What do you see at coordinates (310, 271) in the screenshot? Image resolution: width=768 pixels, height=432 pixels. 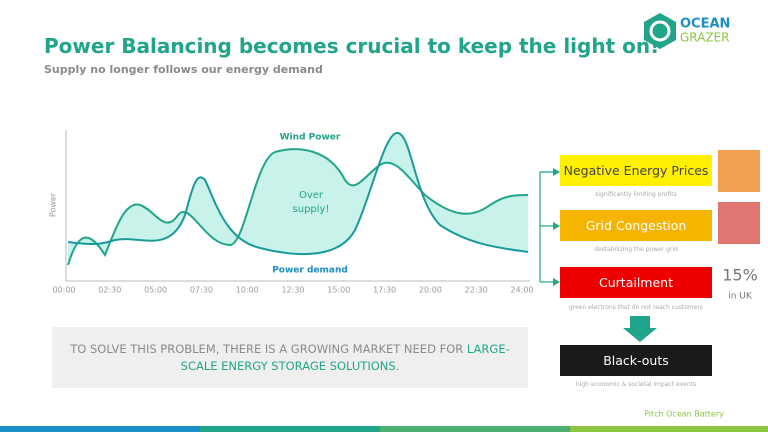 I see `demand-label: Power demand` at bounding box center [310, 271].